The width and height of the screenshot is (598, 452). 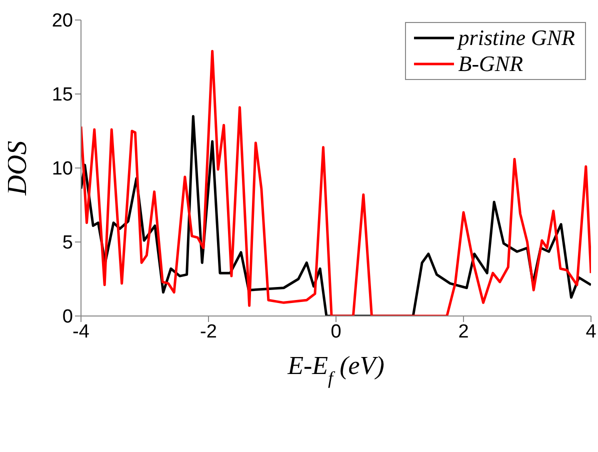 I want to click on x-axis-title: E-E$_{f}$ (eV), so click(x=335, y=369).